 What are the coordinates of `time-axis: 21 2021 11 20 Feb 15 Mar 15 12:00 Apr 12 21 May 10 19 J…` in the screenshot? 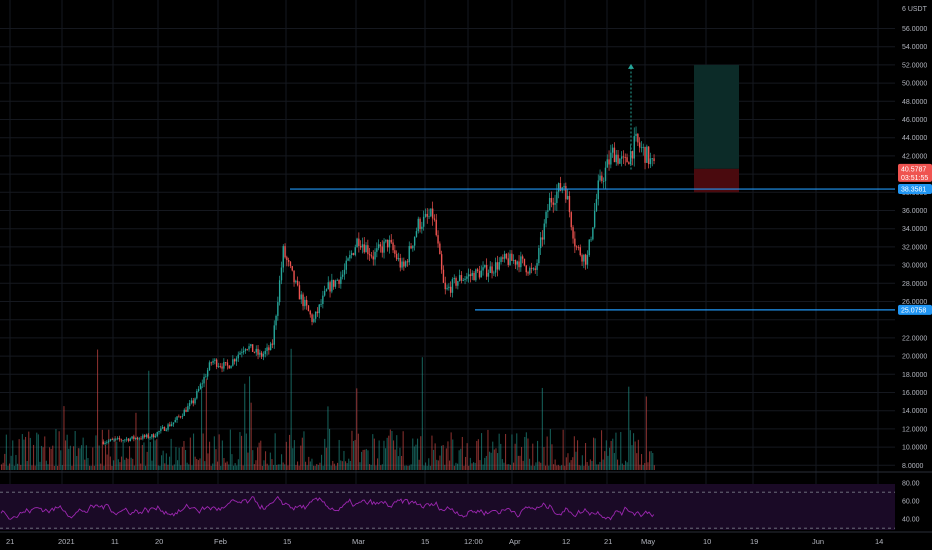 It's located at (444, 541).